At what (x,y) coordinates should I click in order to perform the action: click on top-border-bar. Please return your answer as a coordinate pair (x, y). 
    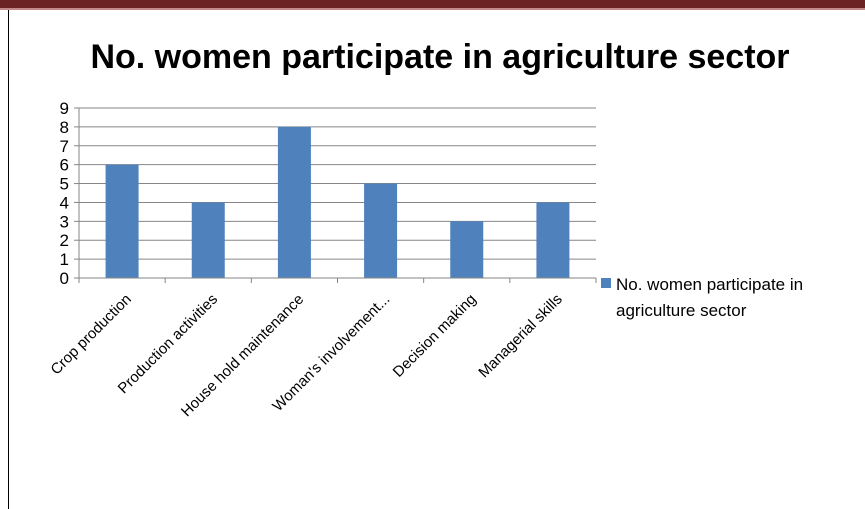
    Looking at the image, I should click on (432, 4).